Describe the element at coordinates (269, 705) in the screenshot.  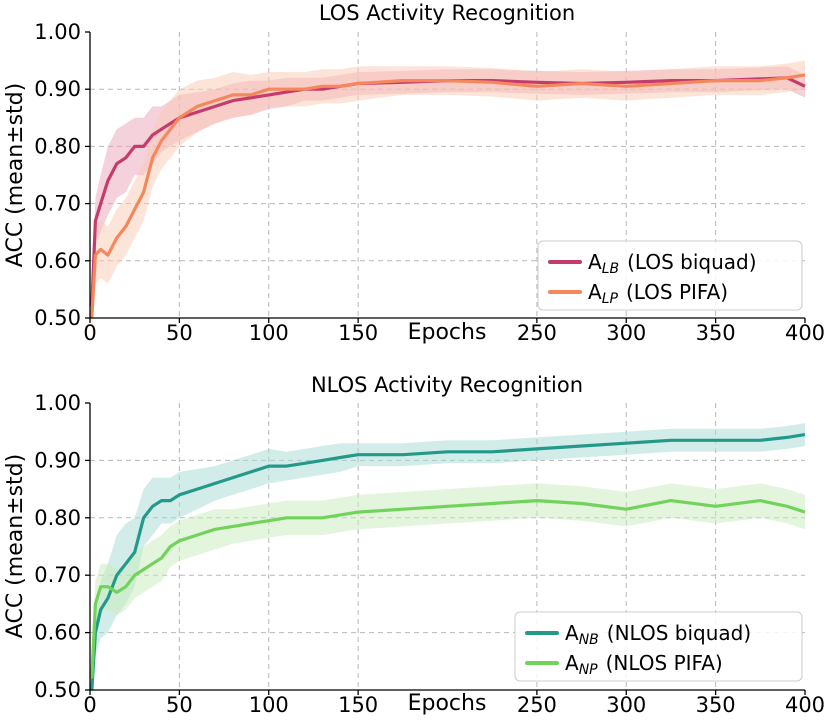
I see `nlos-x-tick-label: 100` at that location.